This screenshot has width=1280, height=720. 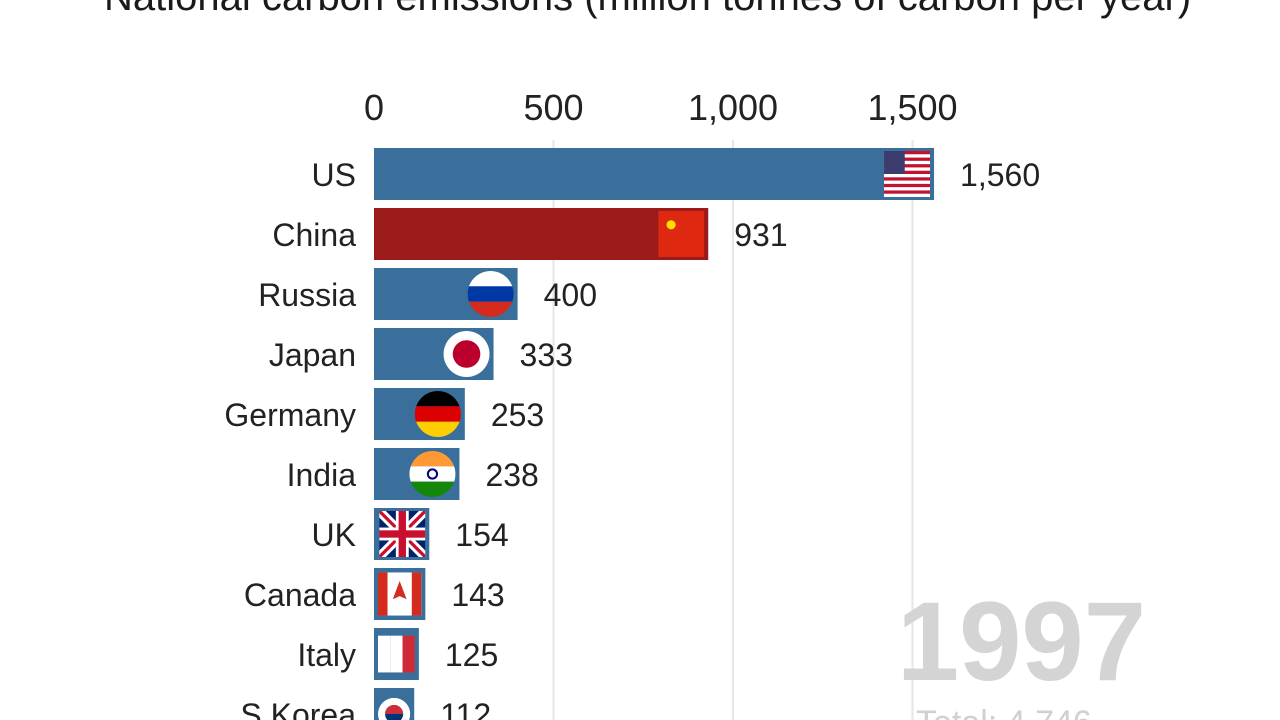 I want to click on canada-flag-icon, so click(x=400, y=594).